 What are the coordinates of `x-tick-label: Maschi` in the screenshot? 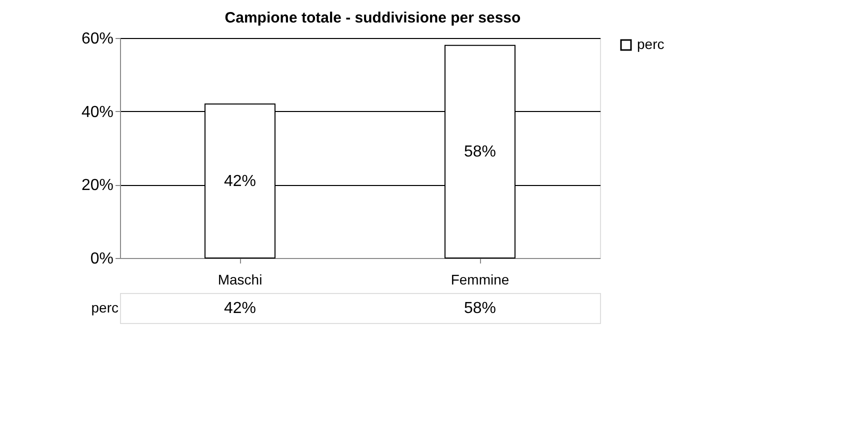 It's located at (240, 280).